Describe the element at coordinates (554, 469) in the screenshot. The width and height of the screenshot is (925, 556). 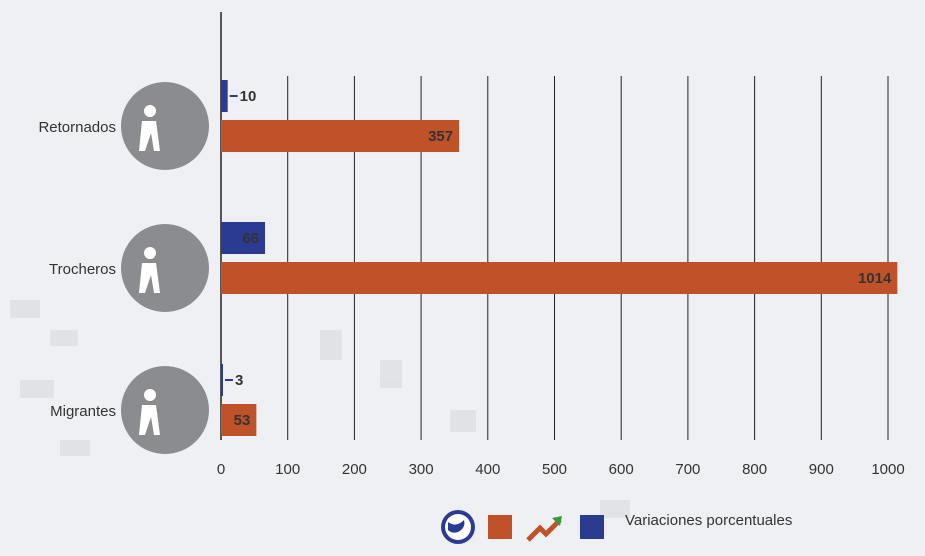
I see `x-tick-label: 500` at that location.